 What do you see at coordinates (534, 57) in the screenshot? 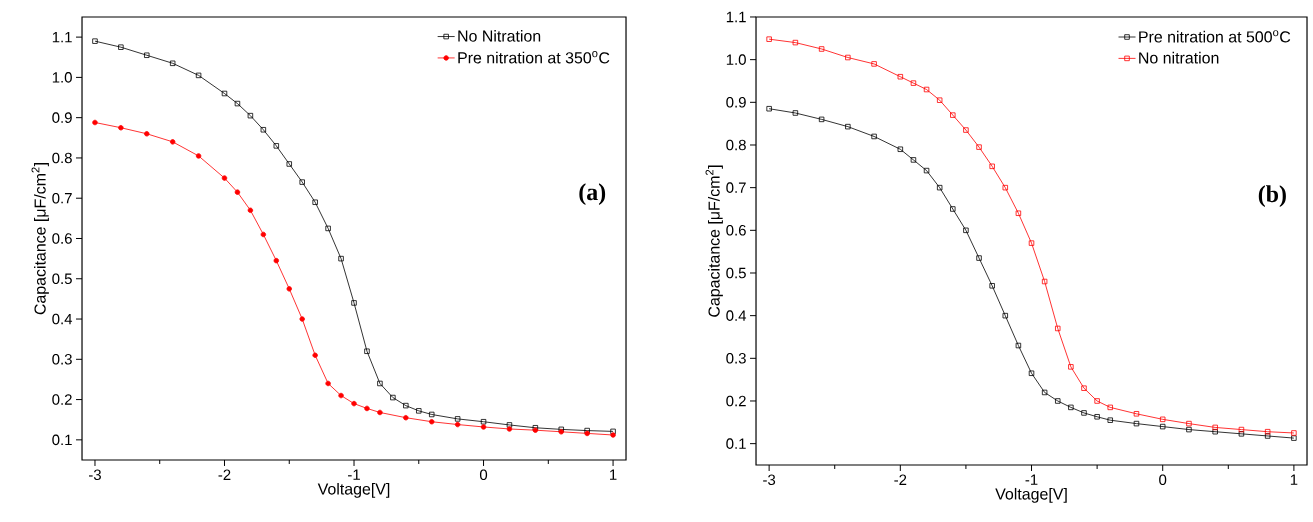
I see `legend-label: Pre nitration at 350$^{o}$C` at bounding box center [534, 57].